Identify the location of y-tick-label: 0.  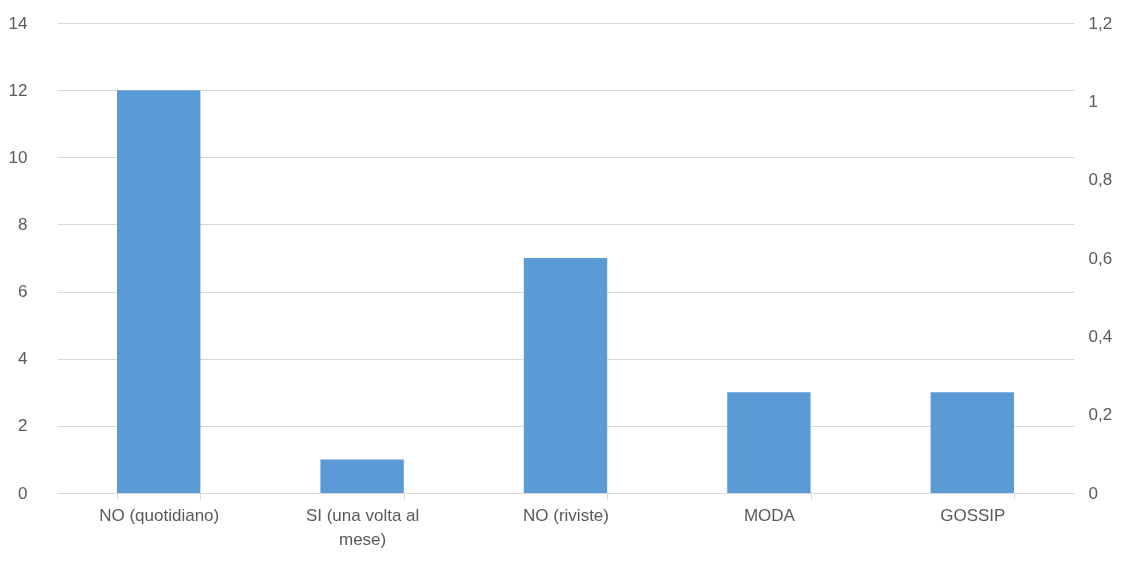
(23, 493).